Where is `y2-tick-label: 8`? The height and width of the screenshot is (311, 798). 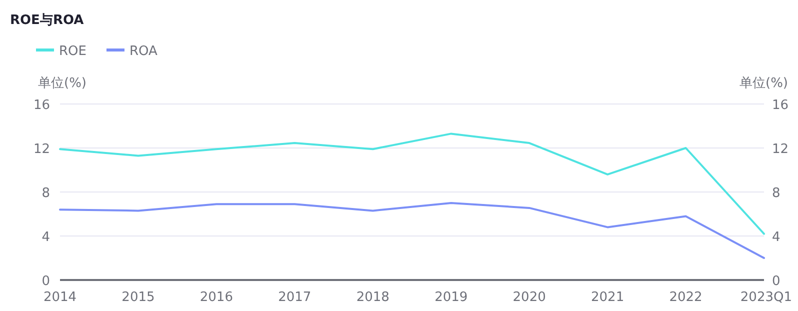
y2-tick-label: 8 is located at coordinates (776, 193).